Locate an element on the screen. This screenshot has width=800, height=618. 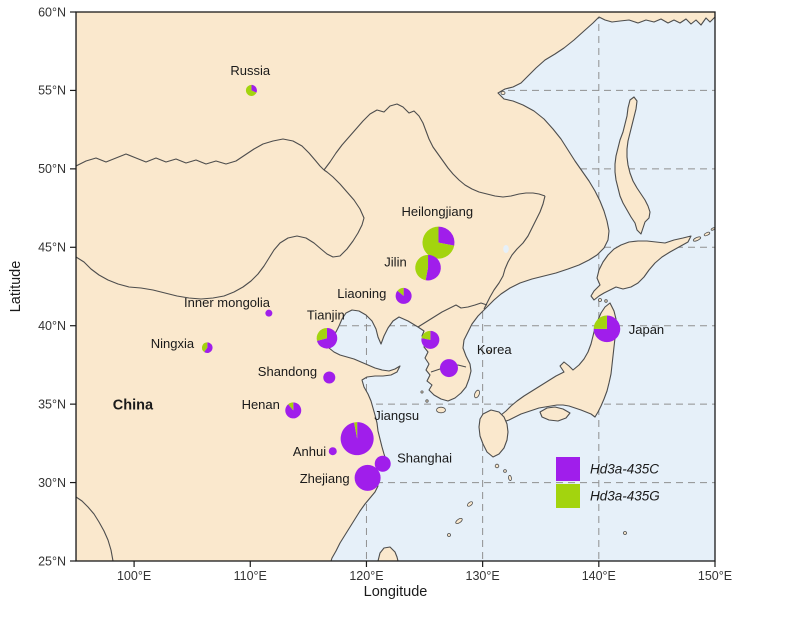
map-label-shandong: Shandong is located at coordinates (287, 371).